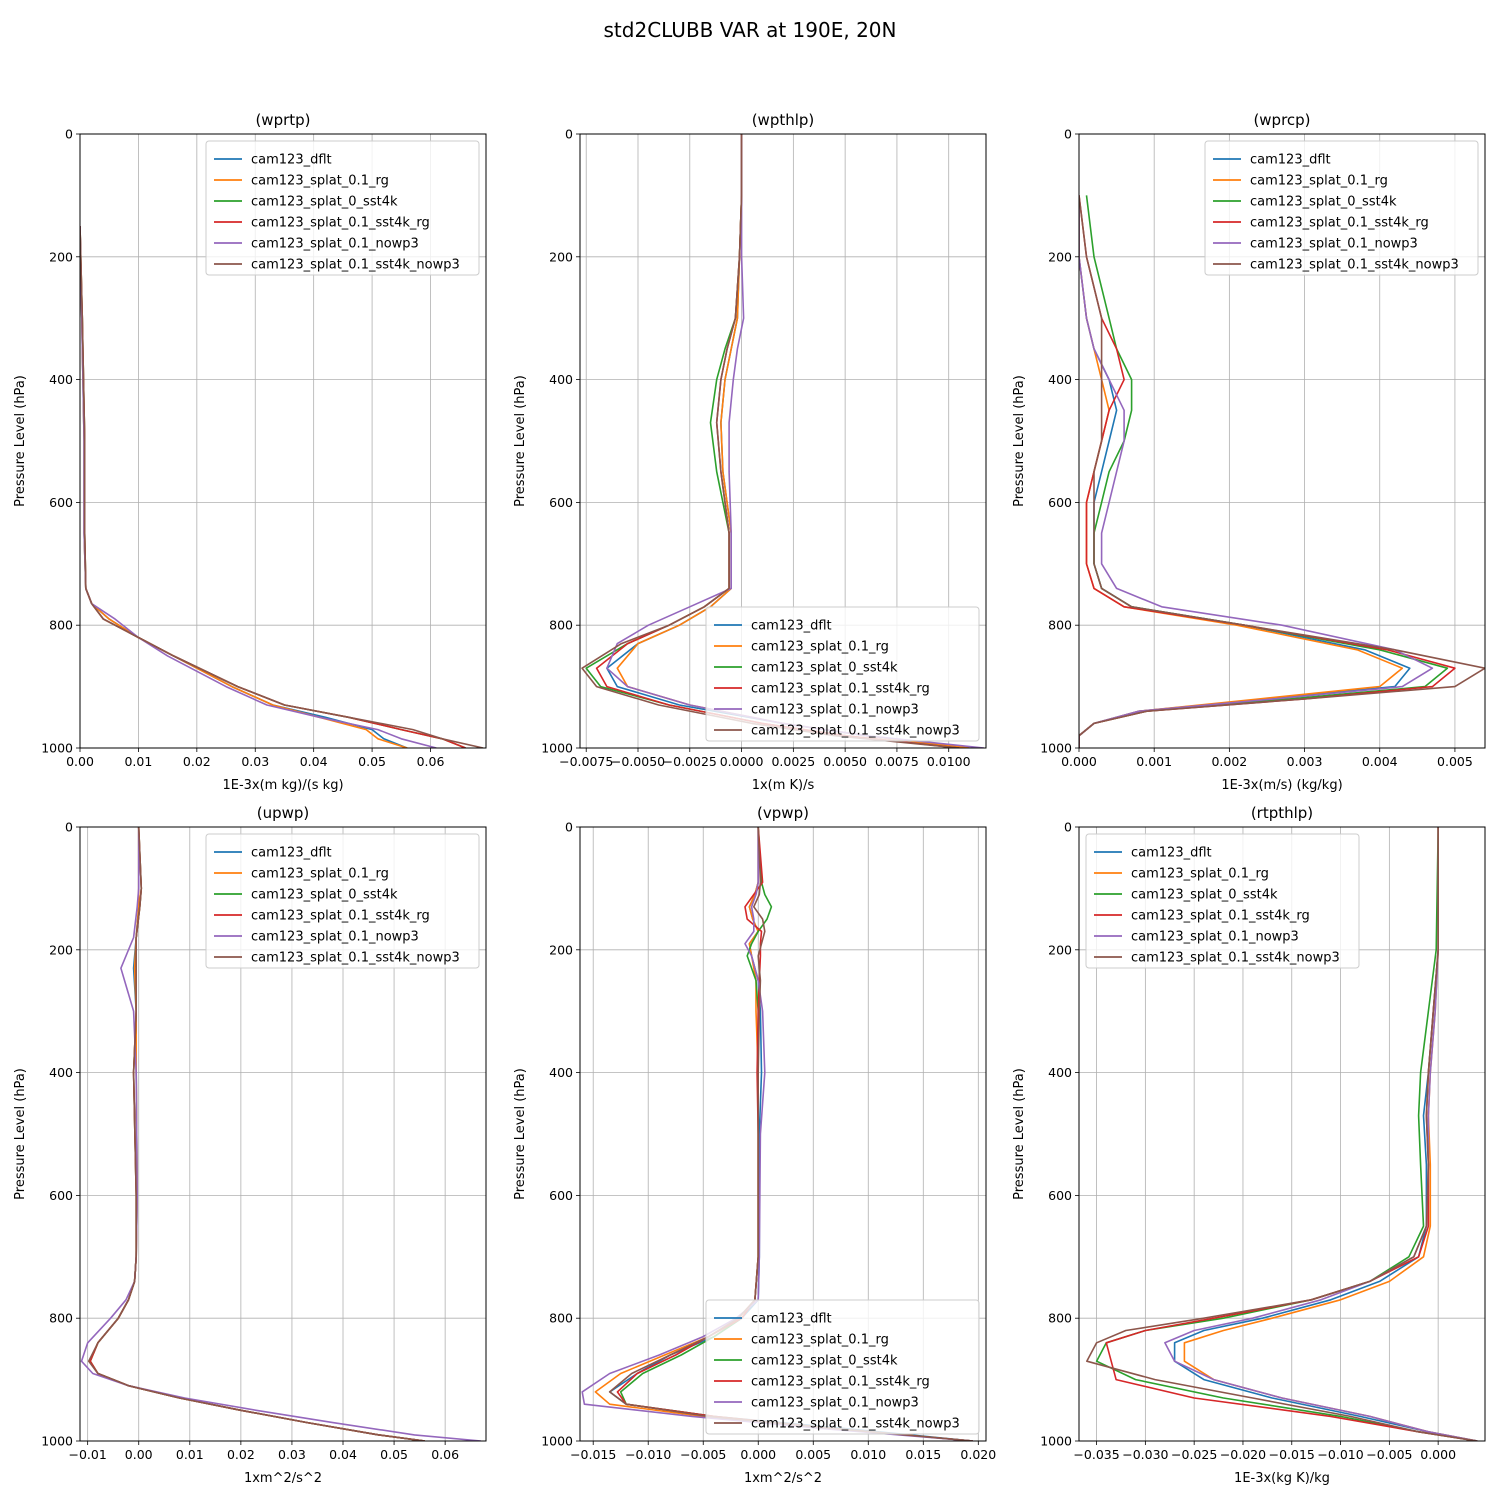  I want to click on x-tick-label: 0.0000, so click(742, 761).